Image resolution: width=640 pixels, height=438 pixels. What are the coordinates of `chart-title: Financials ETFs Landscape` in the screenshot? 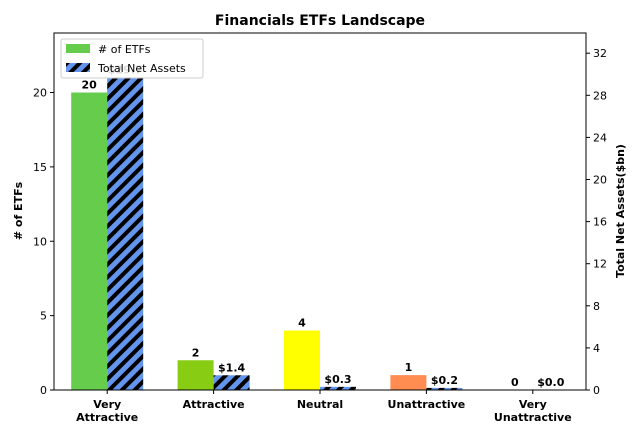 It's located at (320, 21).